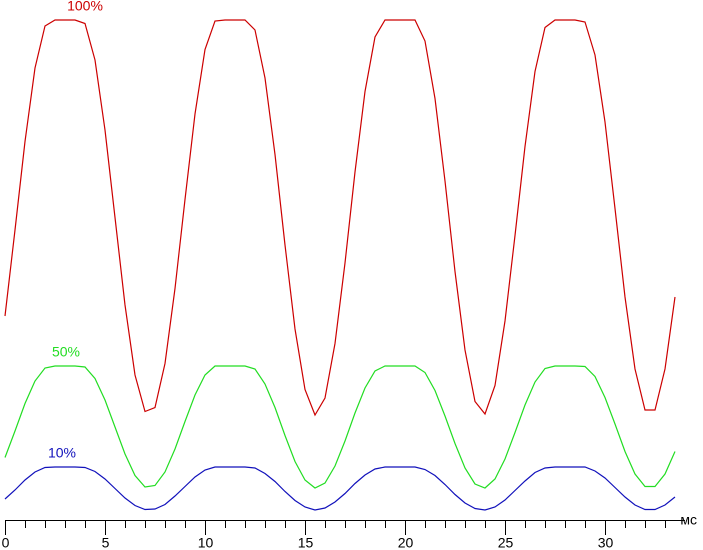 This screenshot has height=550, width=703. What do you see at coordinates (206, 542) in the screenshot?
I see `x-tick-label: 10` at bounding box center [206, 542].